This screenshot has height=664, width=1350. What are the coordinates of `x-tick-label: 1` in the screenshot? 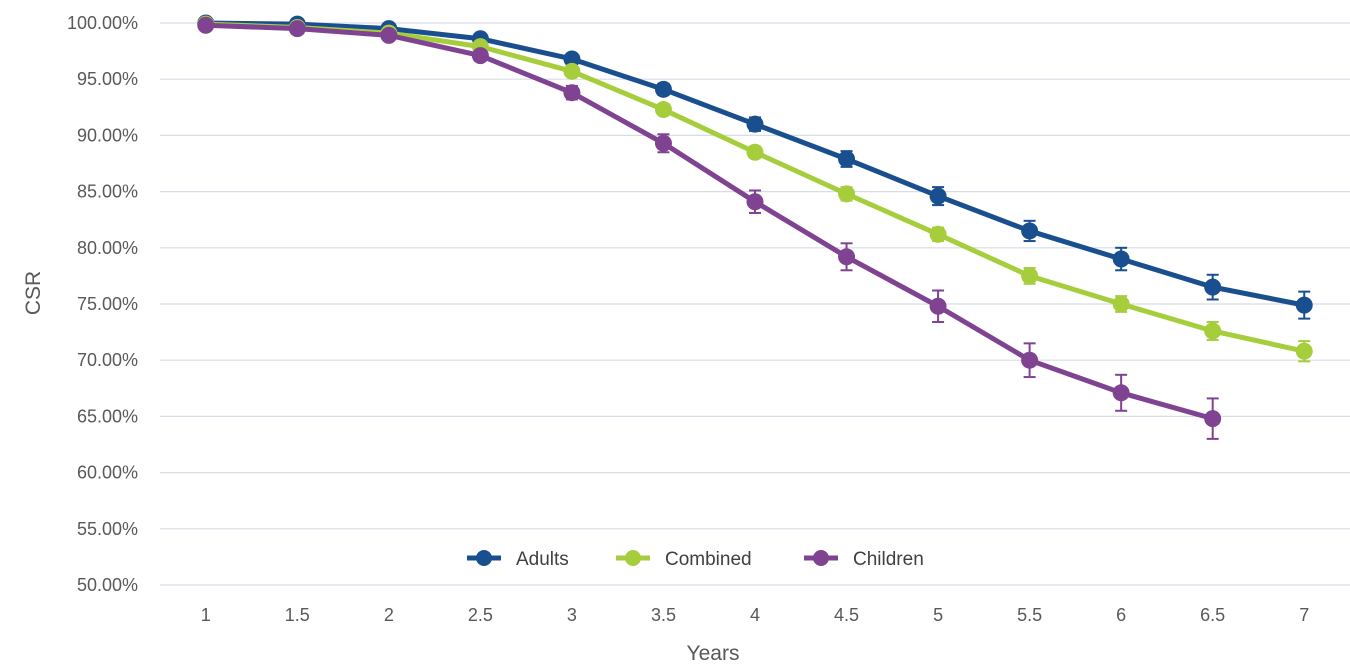 It's located at (206, 615).